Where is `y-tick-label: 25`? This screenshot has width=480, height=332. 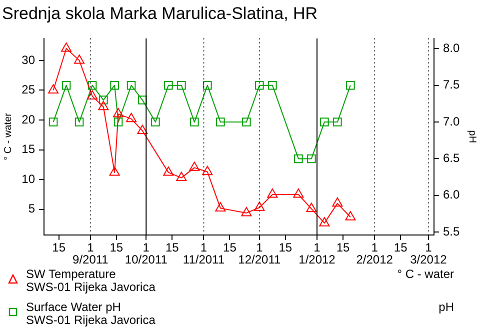
y-tick-label: 25 is located at coordinates (29, 89).